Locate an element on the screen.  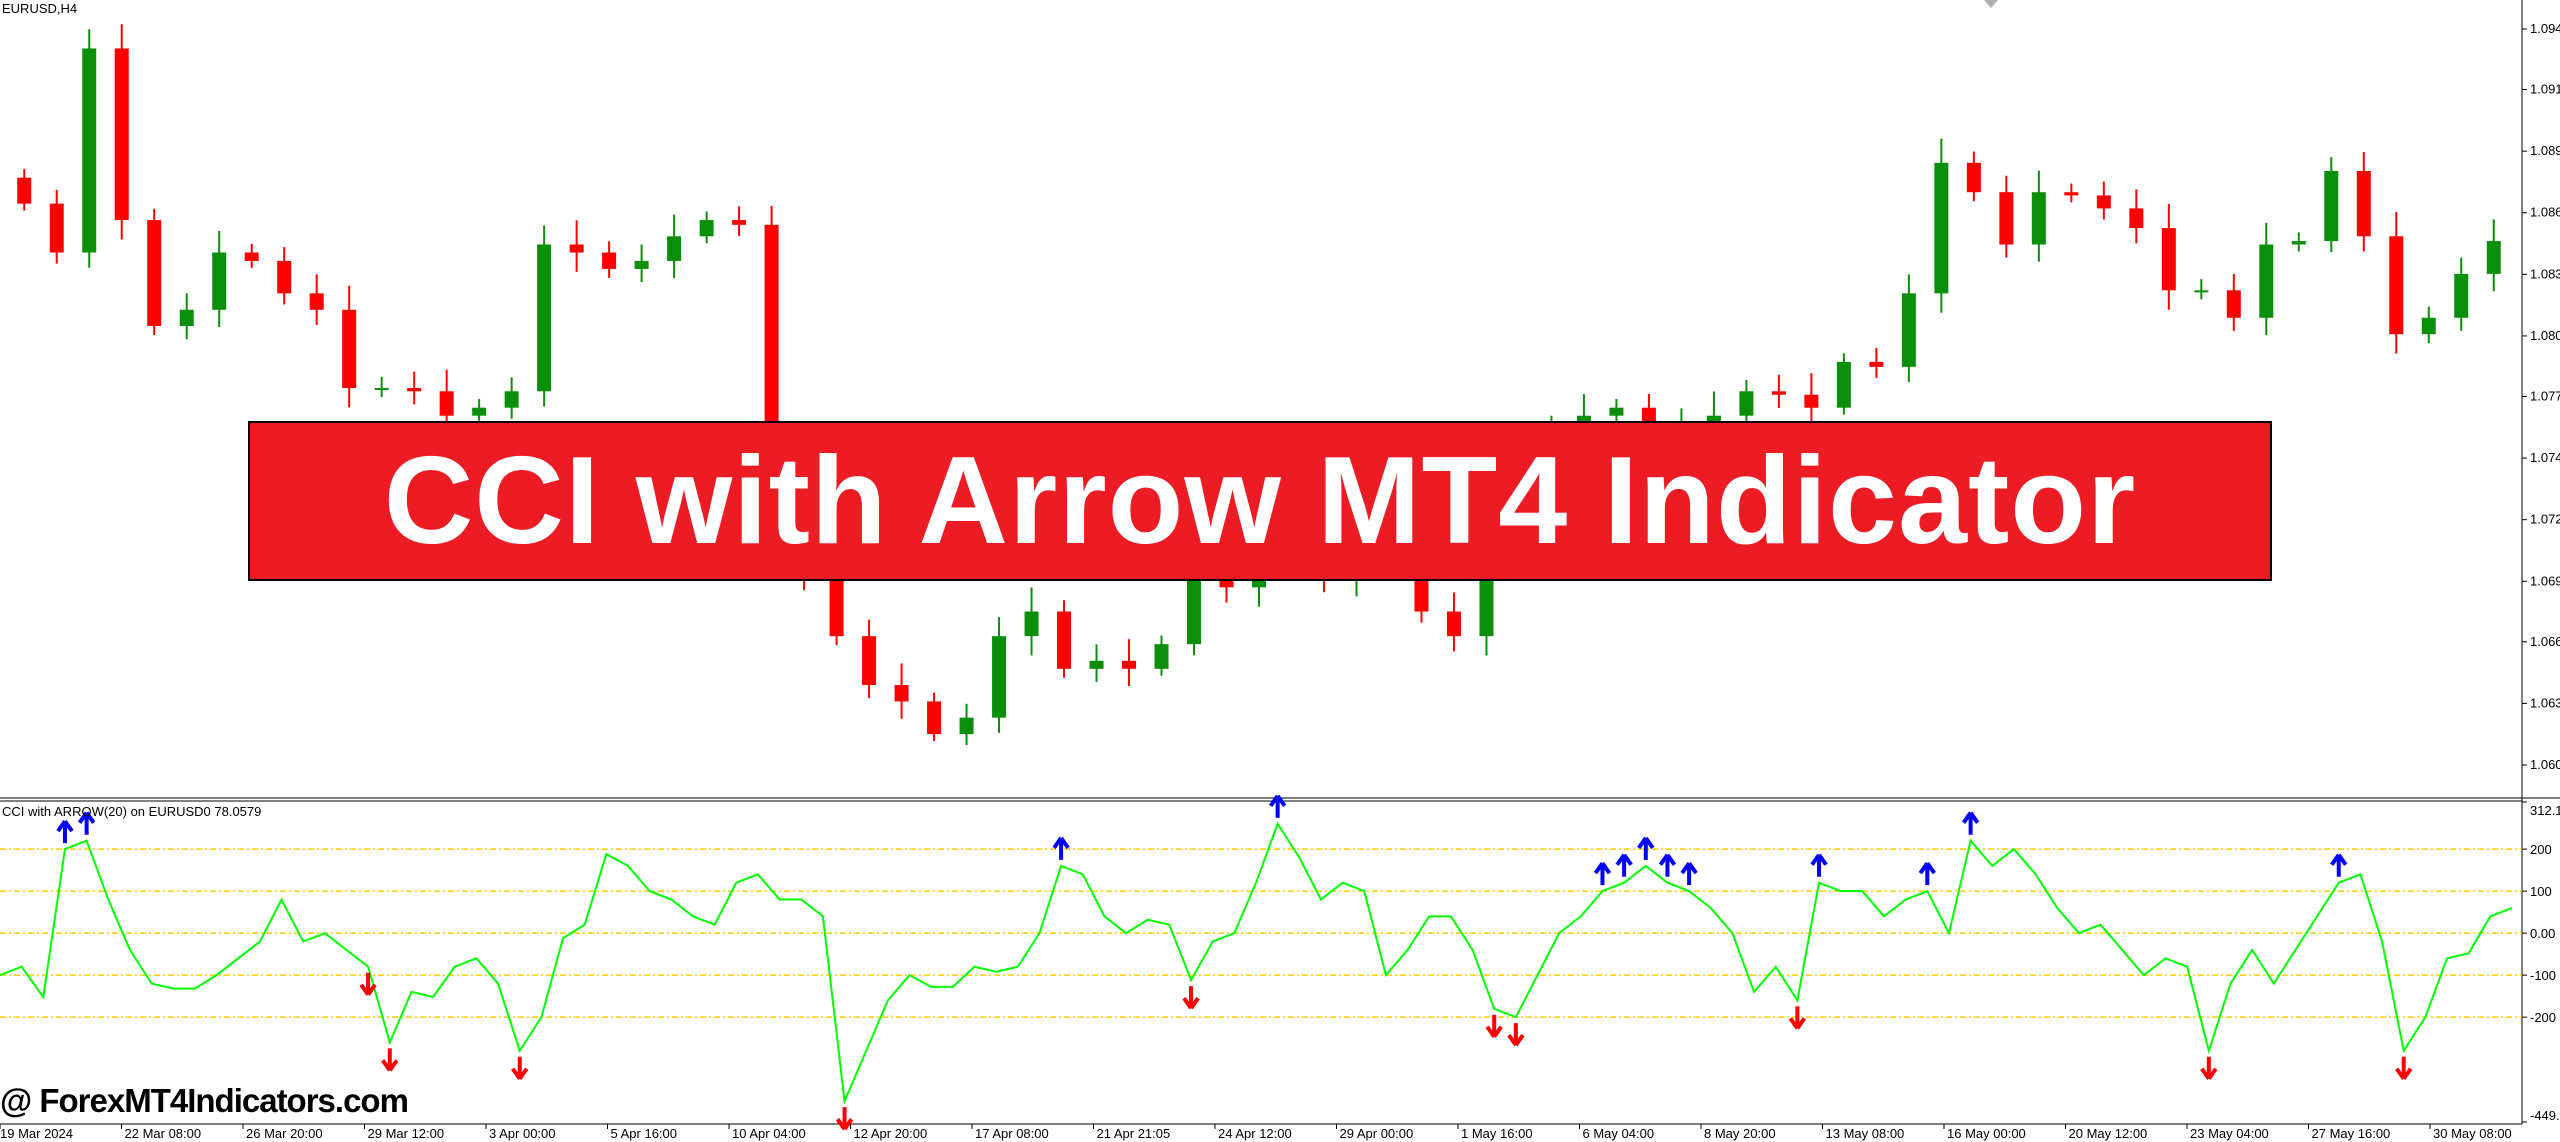
time-tick-label: 20 May 12:00 is located at coordinates (2108, 1133).